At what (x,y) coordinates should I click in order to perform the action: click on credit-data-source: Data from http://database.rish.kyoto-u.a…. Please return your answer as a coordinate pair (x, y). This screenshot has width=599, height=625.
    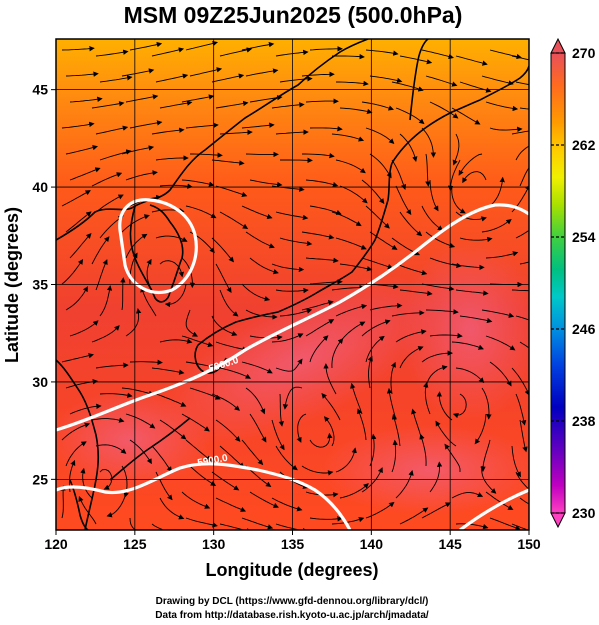
    Looking at the image, I should click on (292, 615).